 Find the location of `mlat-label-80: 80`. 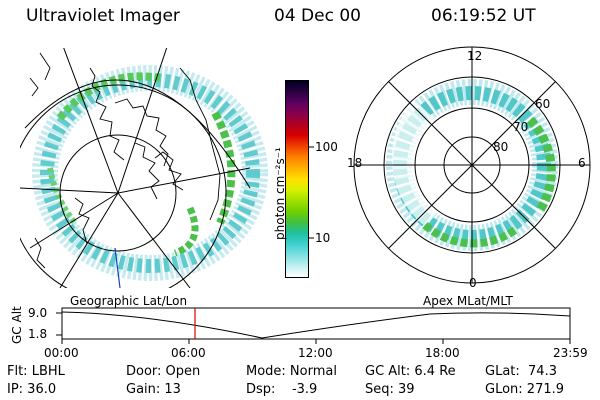

mlat-label-80: 80 is located at coordinates (501, 147).